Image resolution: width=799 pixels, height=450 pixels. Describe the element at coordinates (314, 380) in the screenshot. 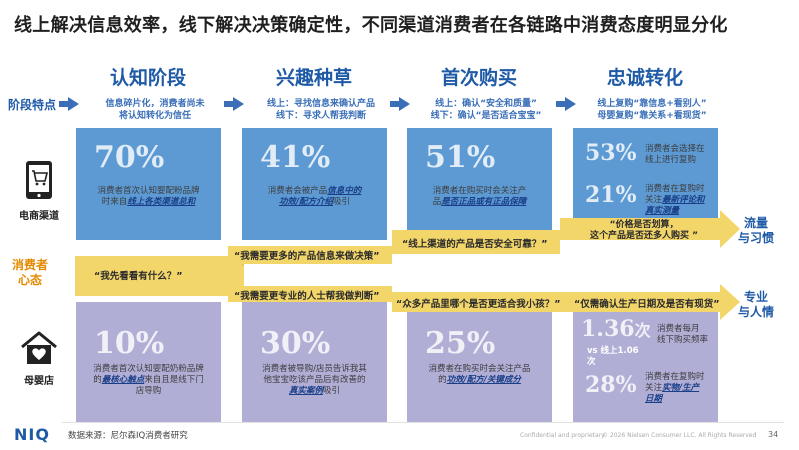

I see `maternal-interest-text: 消费者被导购/店员告诉我其 他宝宝吃该产品后有改善的 真实案例吸引` at that location.